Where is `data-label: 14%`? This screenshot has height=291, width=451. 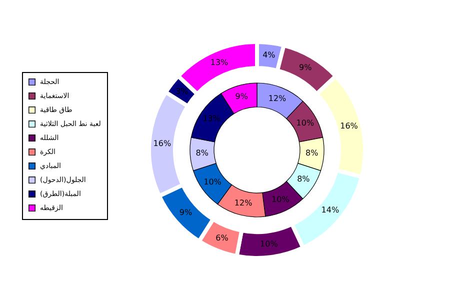
data-label: 14% is located at coordinates (330, 210).